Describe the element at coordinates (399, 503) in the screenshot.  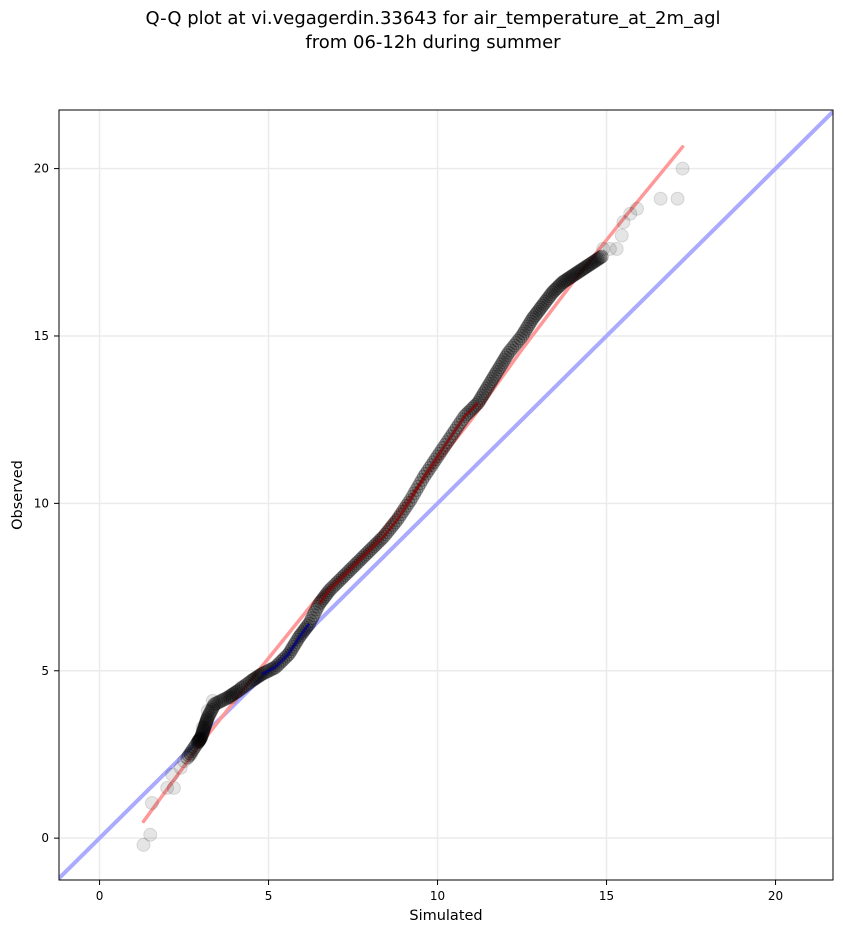
I see `colored-segment` at that location.